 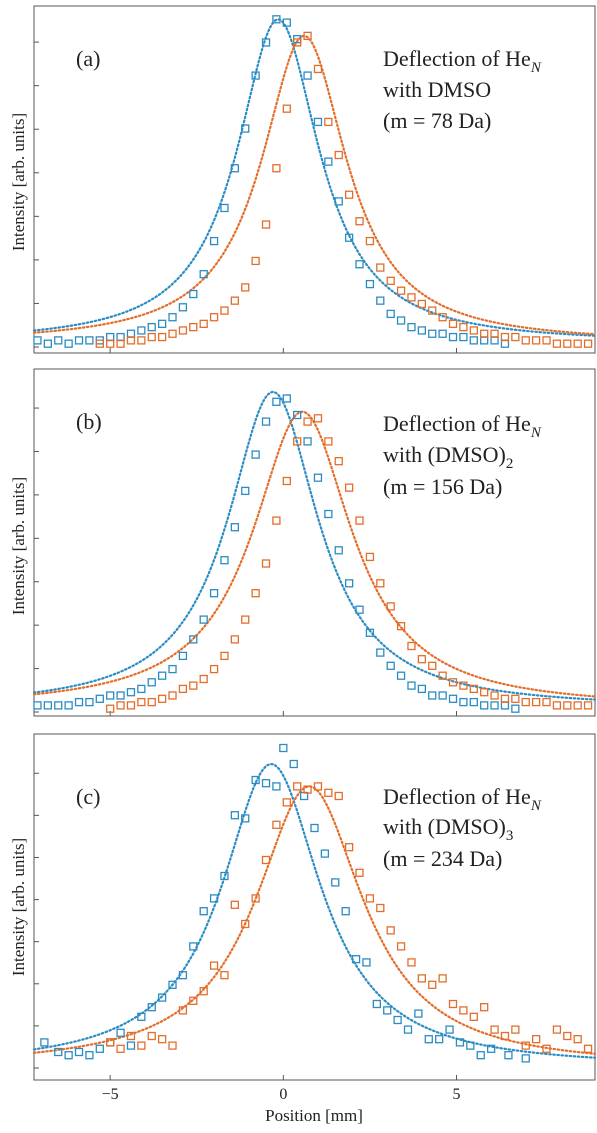 What do you see at coordinates (448, 457) in the screenshot?
I see `panel-b-annotation-line2: with (DMSO)2` at bounding box center [448, 457].